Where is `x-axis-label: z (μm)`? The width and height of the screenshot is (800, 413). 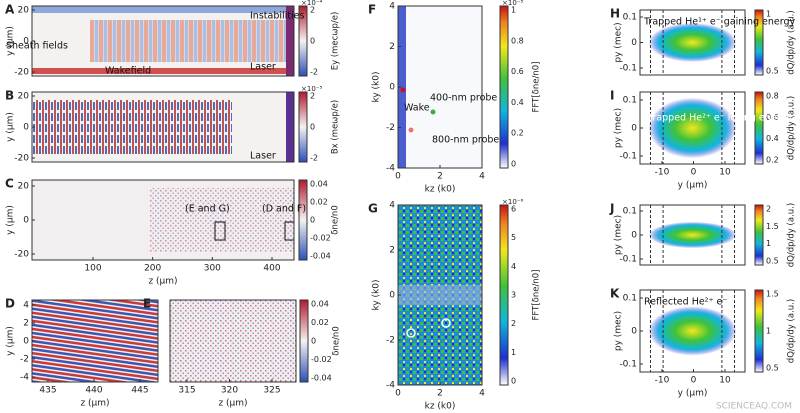
x-axis-label: z (μm) is located at coordinates (162, 282).